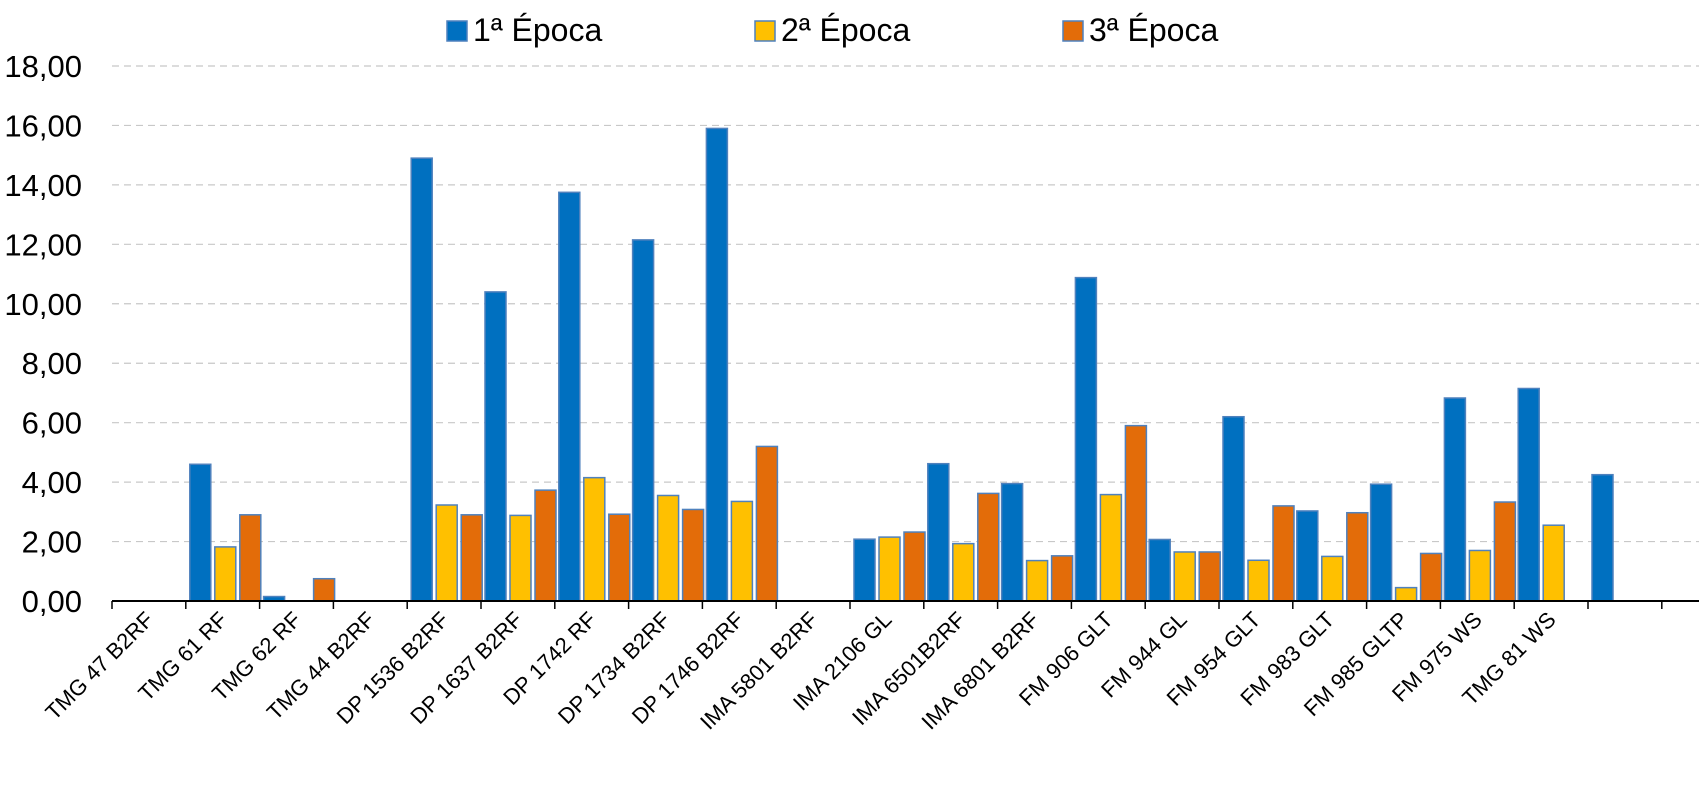 This screenshot has height=808, width=1699. Describe the element at coordinates (99, 666) in the screenshot. I see `x-tick-label: TMG 47 B2RF` at that location.